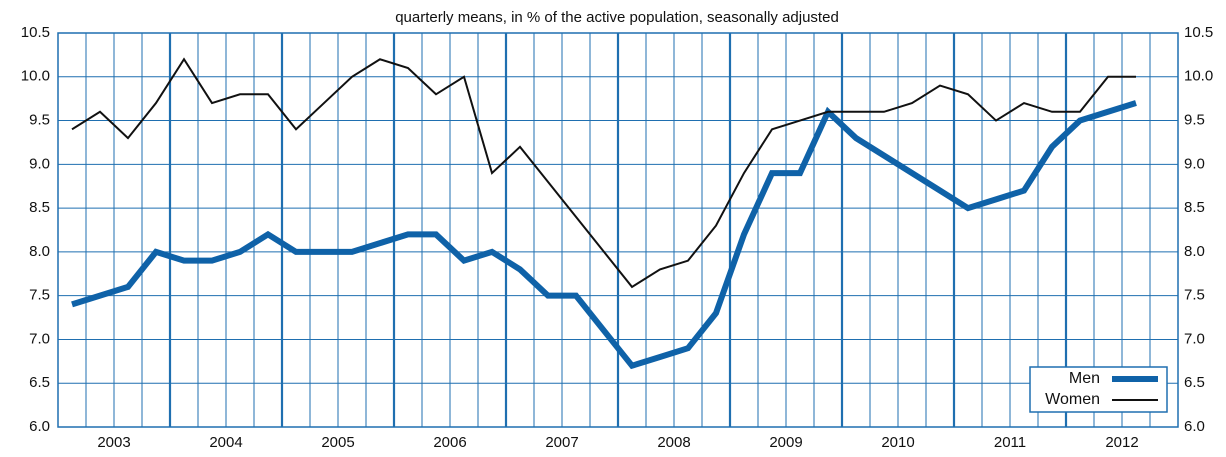 This screenshot has height=457, width=1226. What do you see at coordinates (561, 442) in the screenshot?
I see `x-tick-label: 2007` at bounding box center [561, 442].